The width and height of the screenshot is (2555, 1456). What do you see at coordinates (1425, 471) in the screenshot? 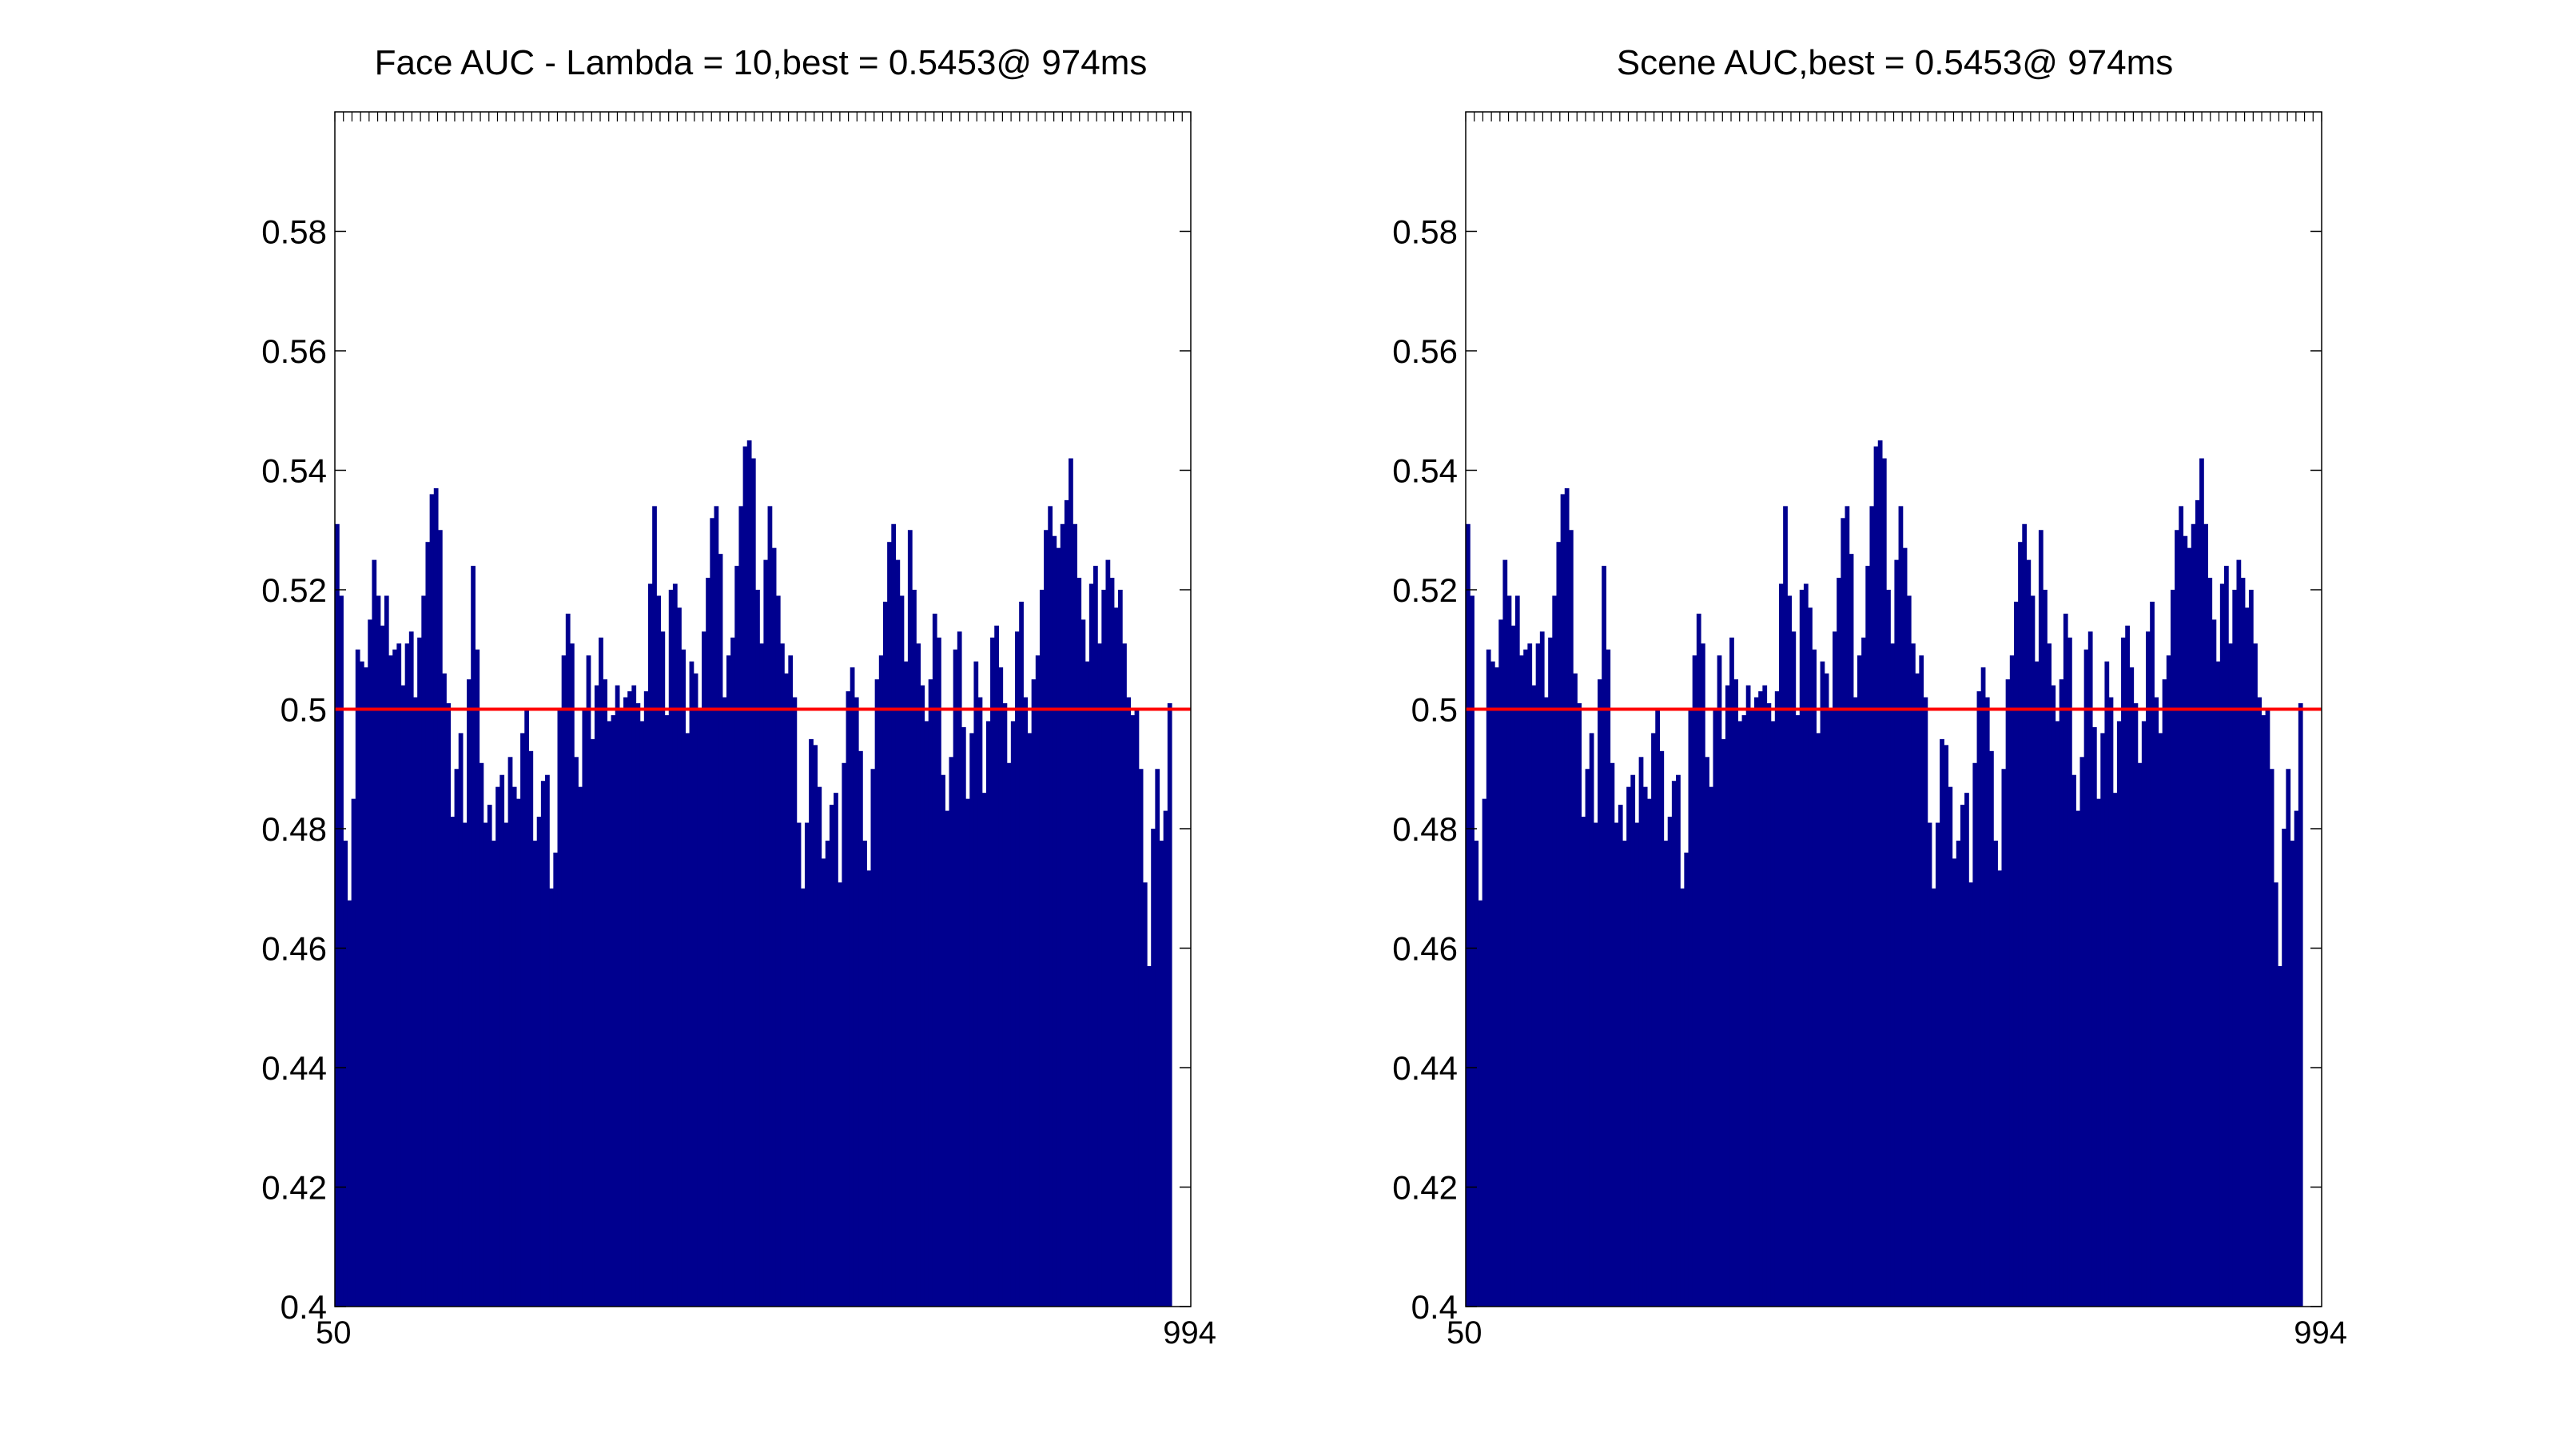
I see `scene-auc-ytick-label: 0.54` at bounding box center [1425, 471].